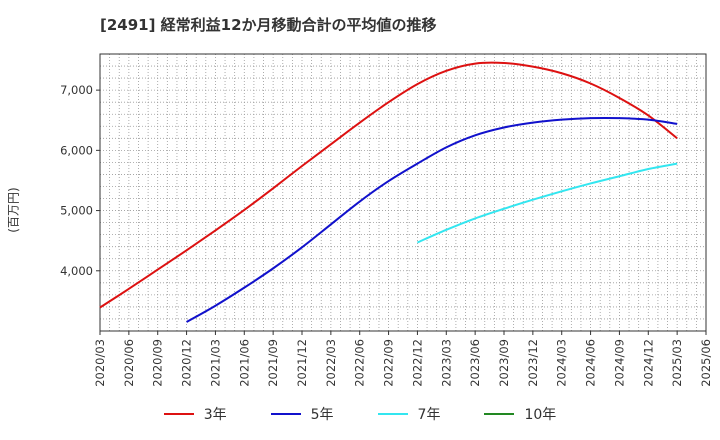  Describe the element at coordinates (331, 363) in the screenshot. I see `x-tick-label: 2022/03` at that location.